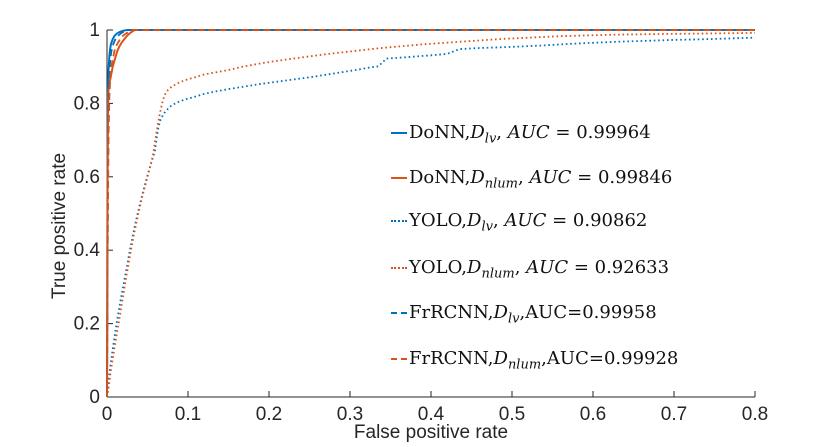  I want to click on x-tick-label: 0.8, so click(755, 414).